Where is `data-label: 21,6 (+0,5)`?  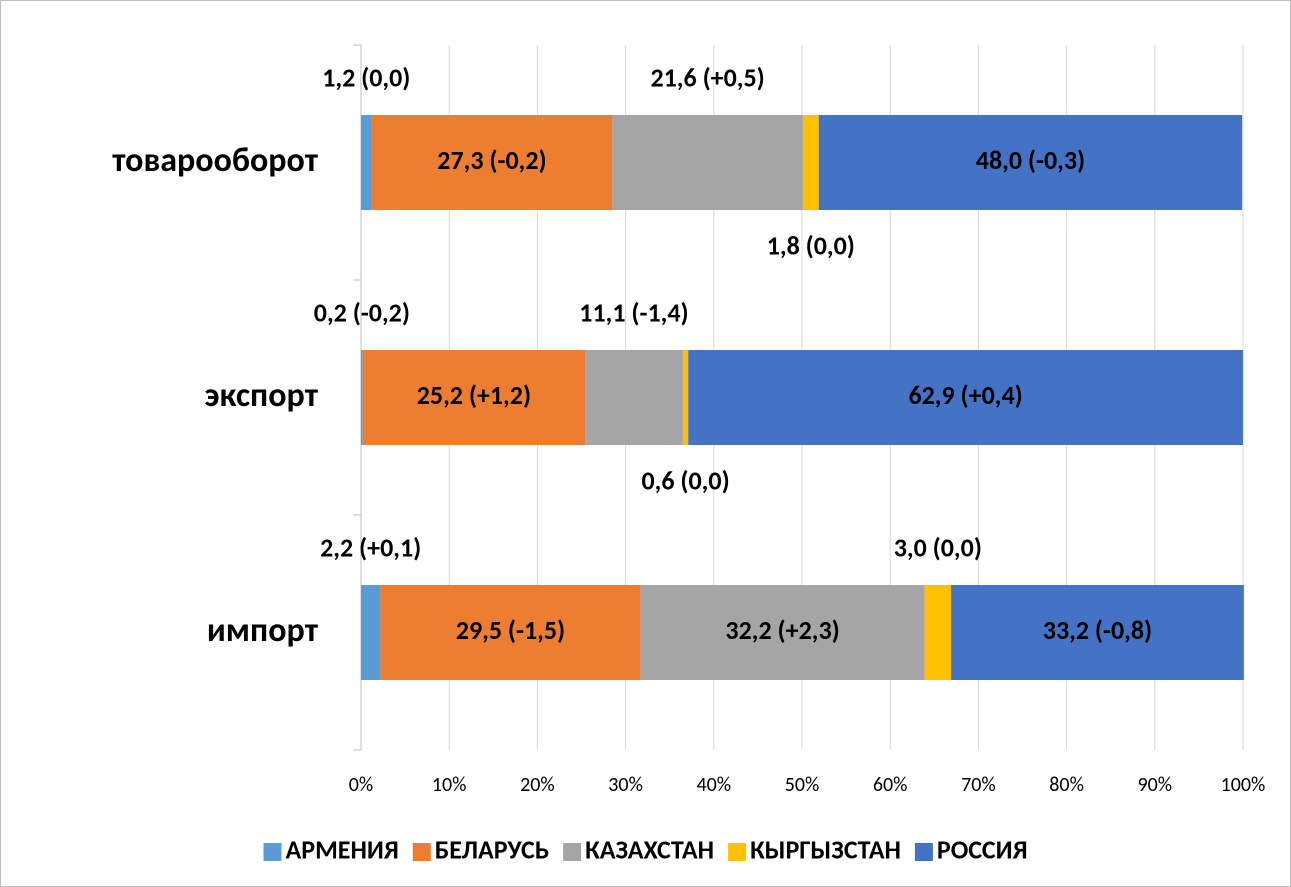 data-label: 21,6 (+0,5) is located at coordinates (707, 77).